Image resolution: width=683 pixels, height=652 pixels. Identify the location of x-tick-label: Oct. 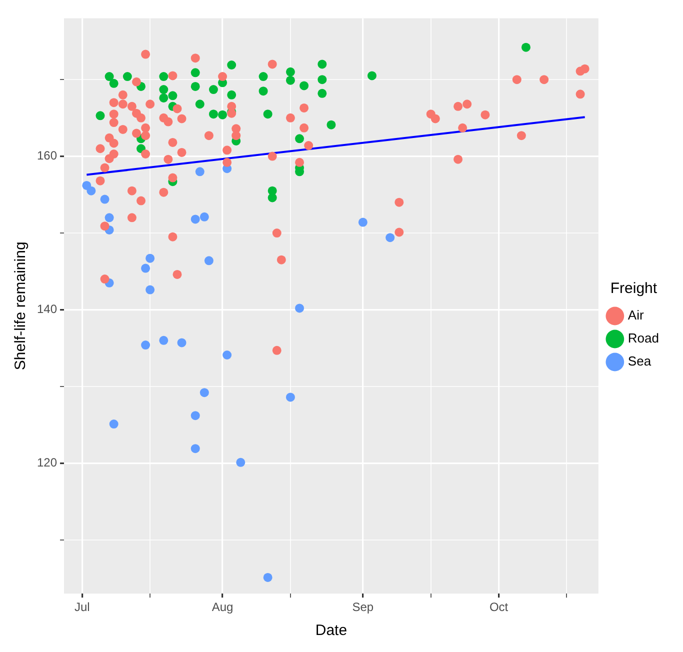
(499, 607).